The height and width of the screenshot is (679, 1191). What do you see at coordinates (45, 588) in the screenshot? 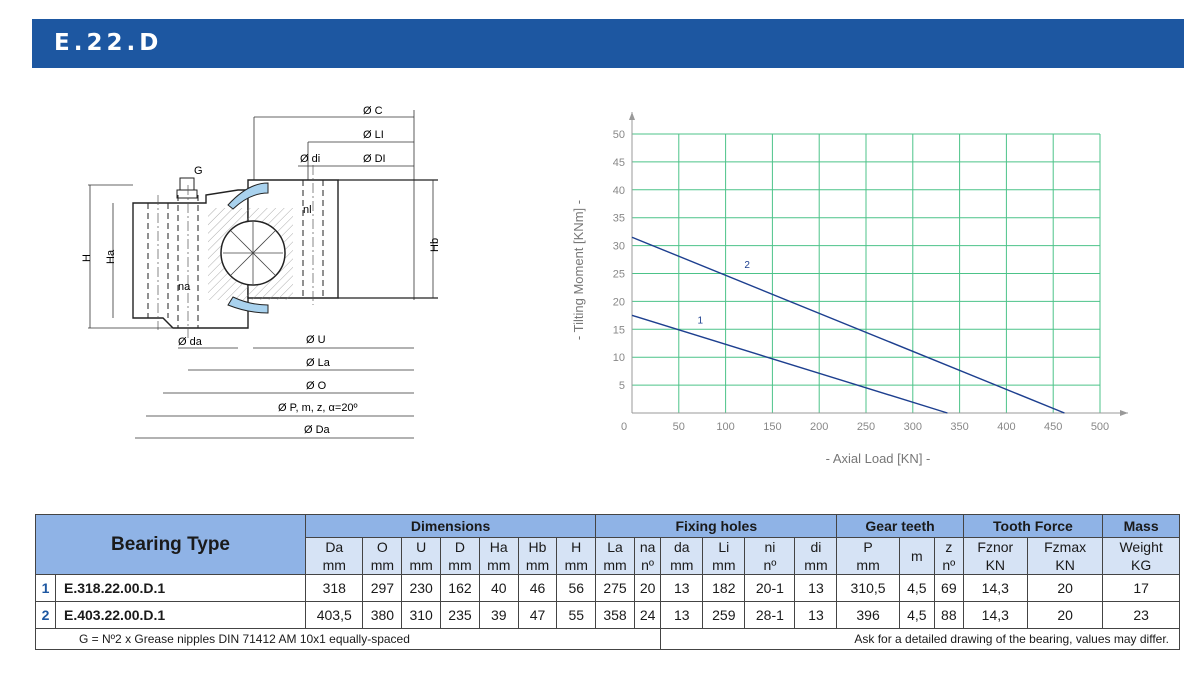
I see `row-index: 1` at bounding box center [45, 588].